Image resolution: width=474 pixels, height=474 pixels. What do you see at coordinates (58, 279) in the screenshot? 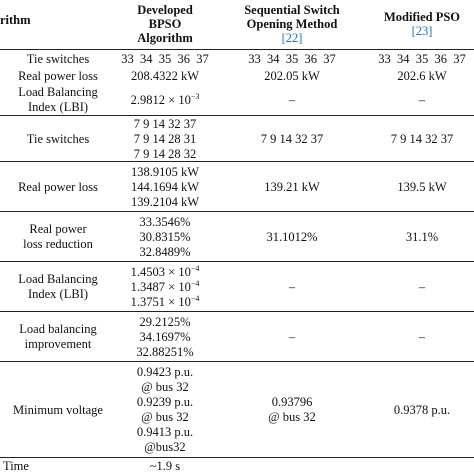
I see `cell-line: Load Balancing` at bounding box center [58, 279].